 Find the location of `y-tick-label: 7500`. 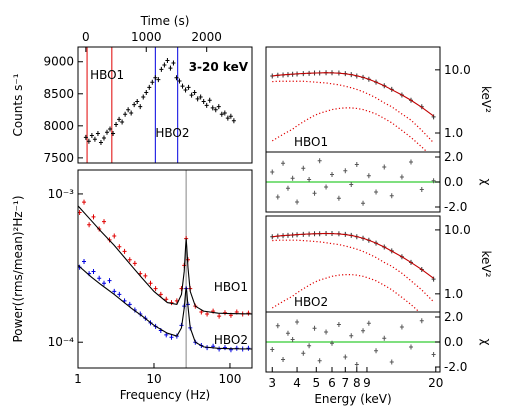

y-tick-label: 7500 is located at coordinates (58, 158).